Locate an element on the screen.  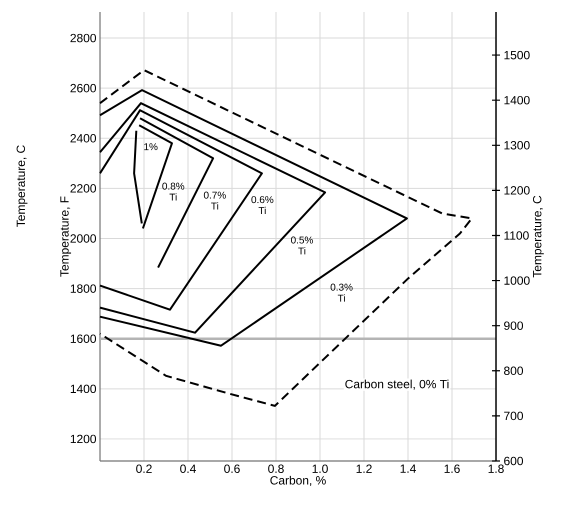
x-tick-label: 0.4 is located at coordinates (188, 468).